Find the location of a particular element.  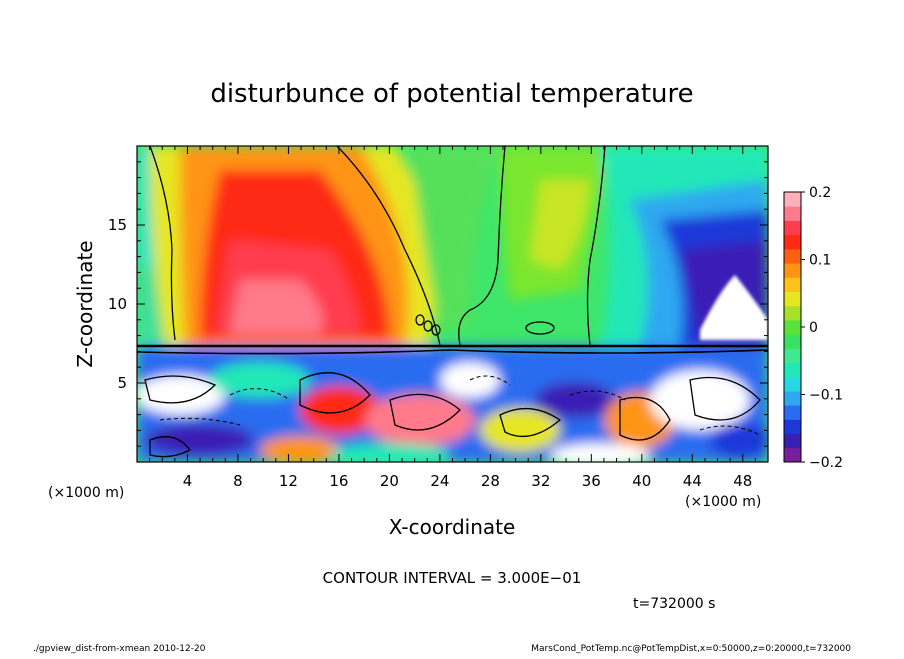

x-tick-label: 40 is located at coordinates (641, 481).